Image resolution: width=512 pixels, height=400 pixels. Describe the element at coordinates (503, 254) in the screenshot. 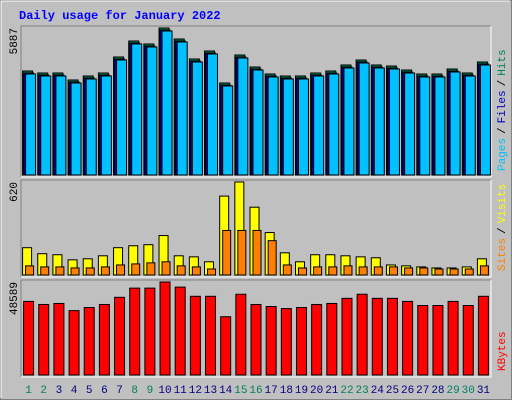

I see `legend-entry: Sites` at that location.